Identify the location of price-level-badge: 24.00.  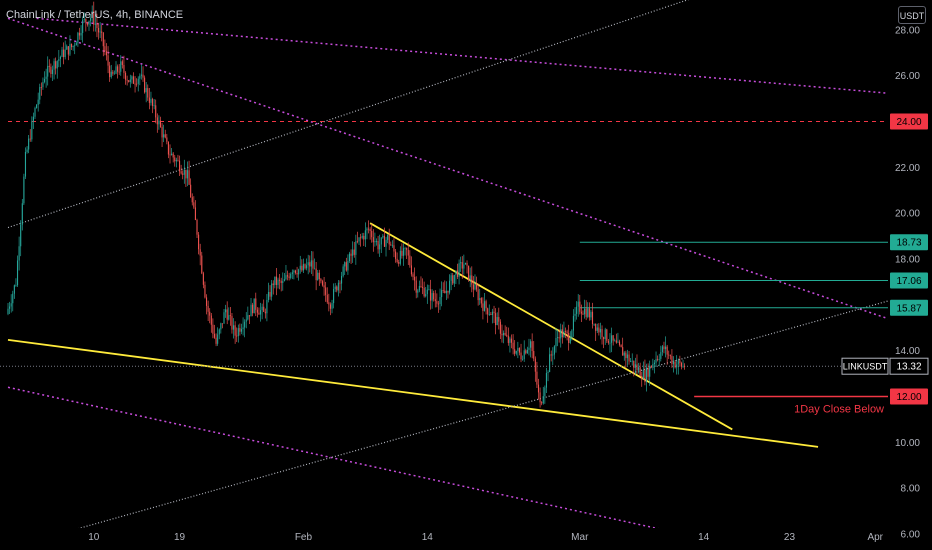
(909, 121).